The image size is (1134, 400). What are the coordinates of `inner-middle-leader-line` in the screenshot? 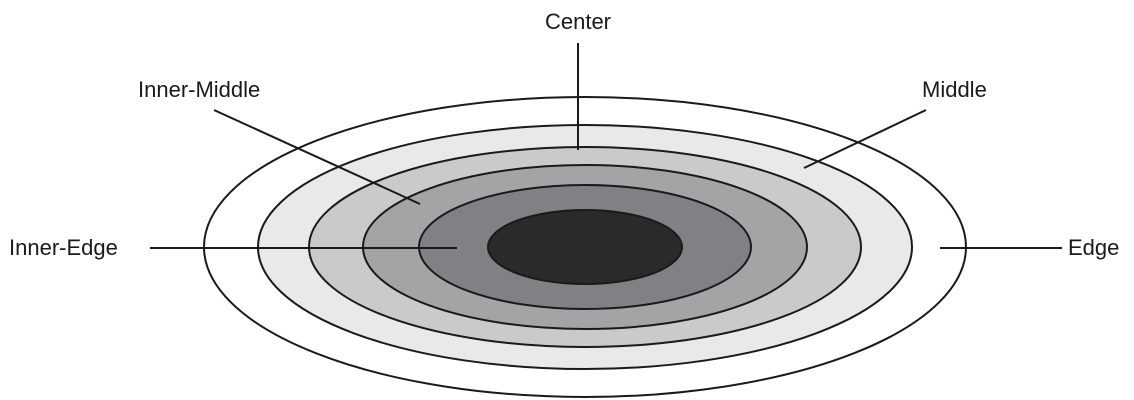 It's located at (317, 157).